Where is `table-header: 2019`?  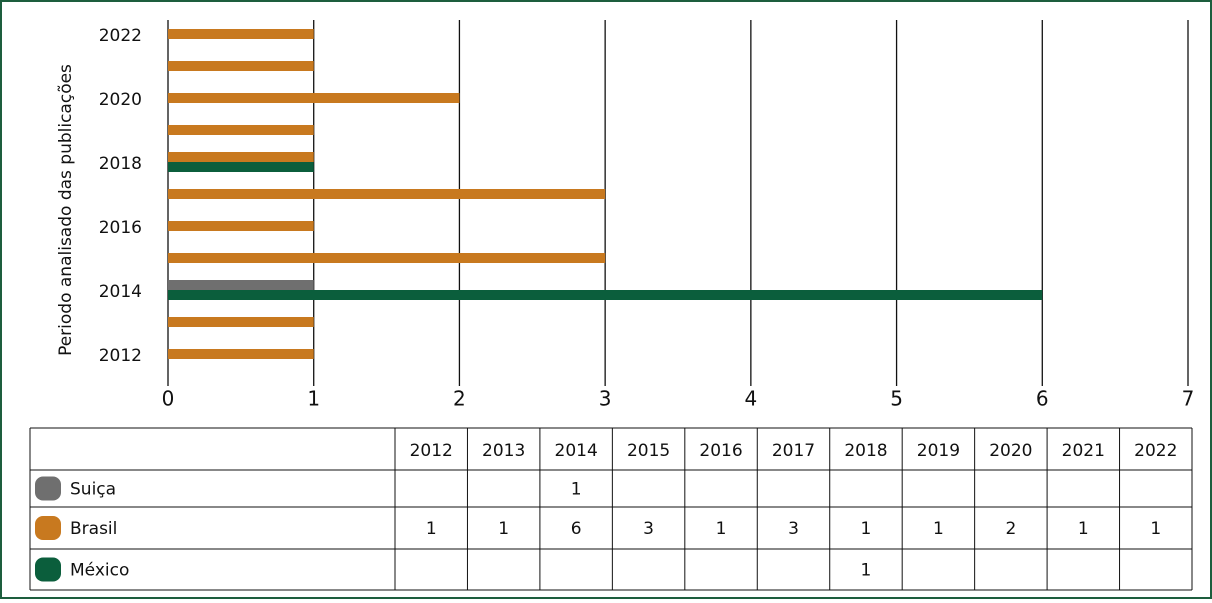
table-header: 2019 is located at coordinates (938, 451).